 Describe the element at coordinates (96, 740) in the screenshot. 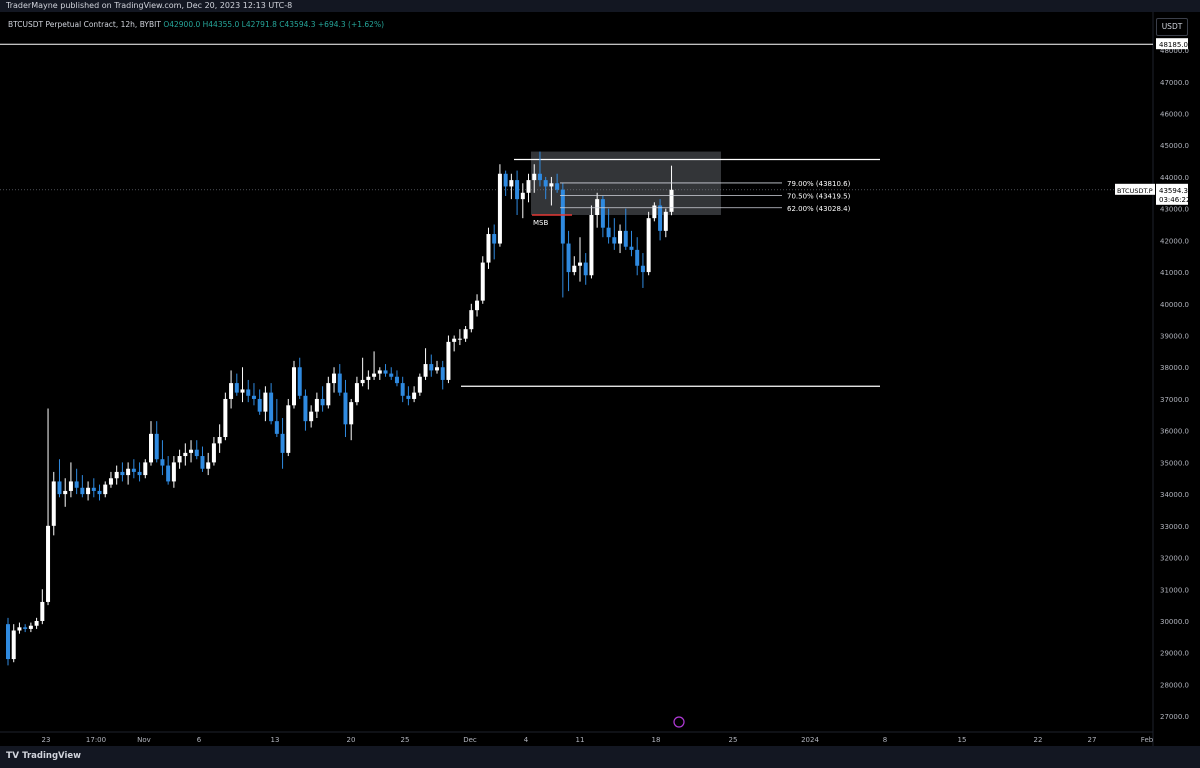

I see `x-tick-label: 17:00` at that location.